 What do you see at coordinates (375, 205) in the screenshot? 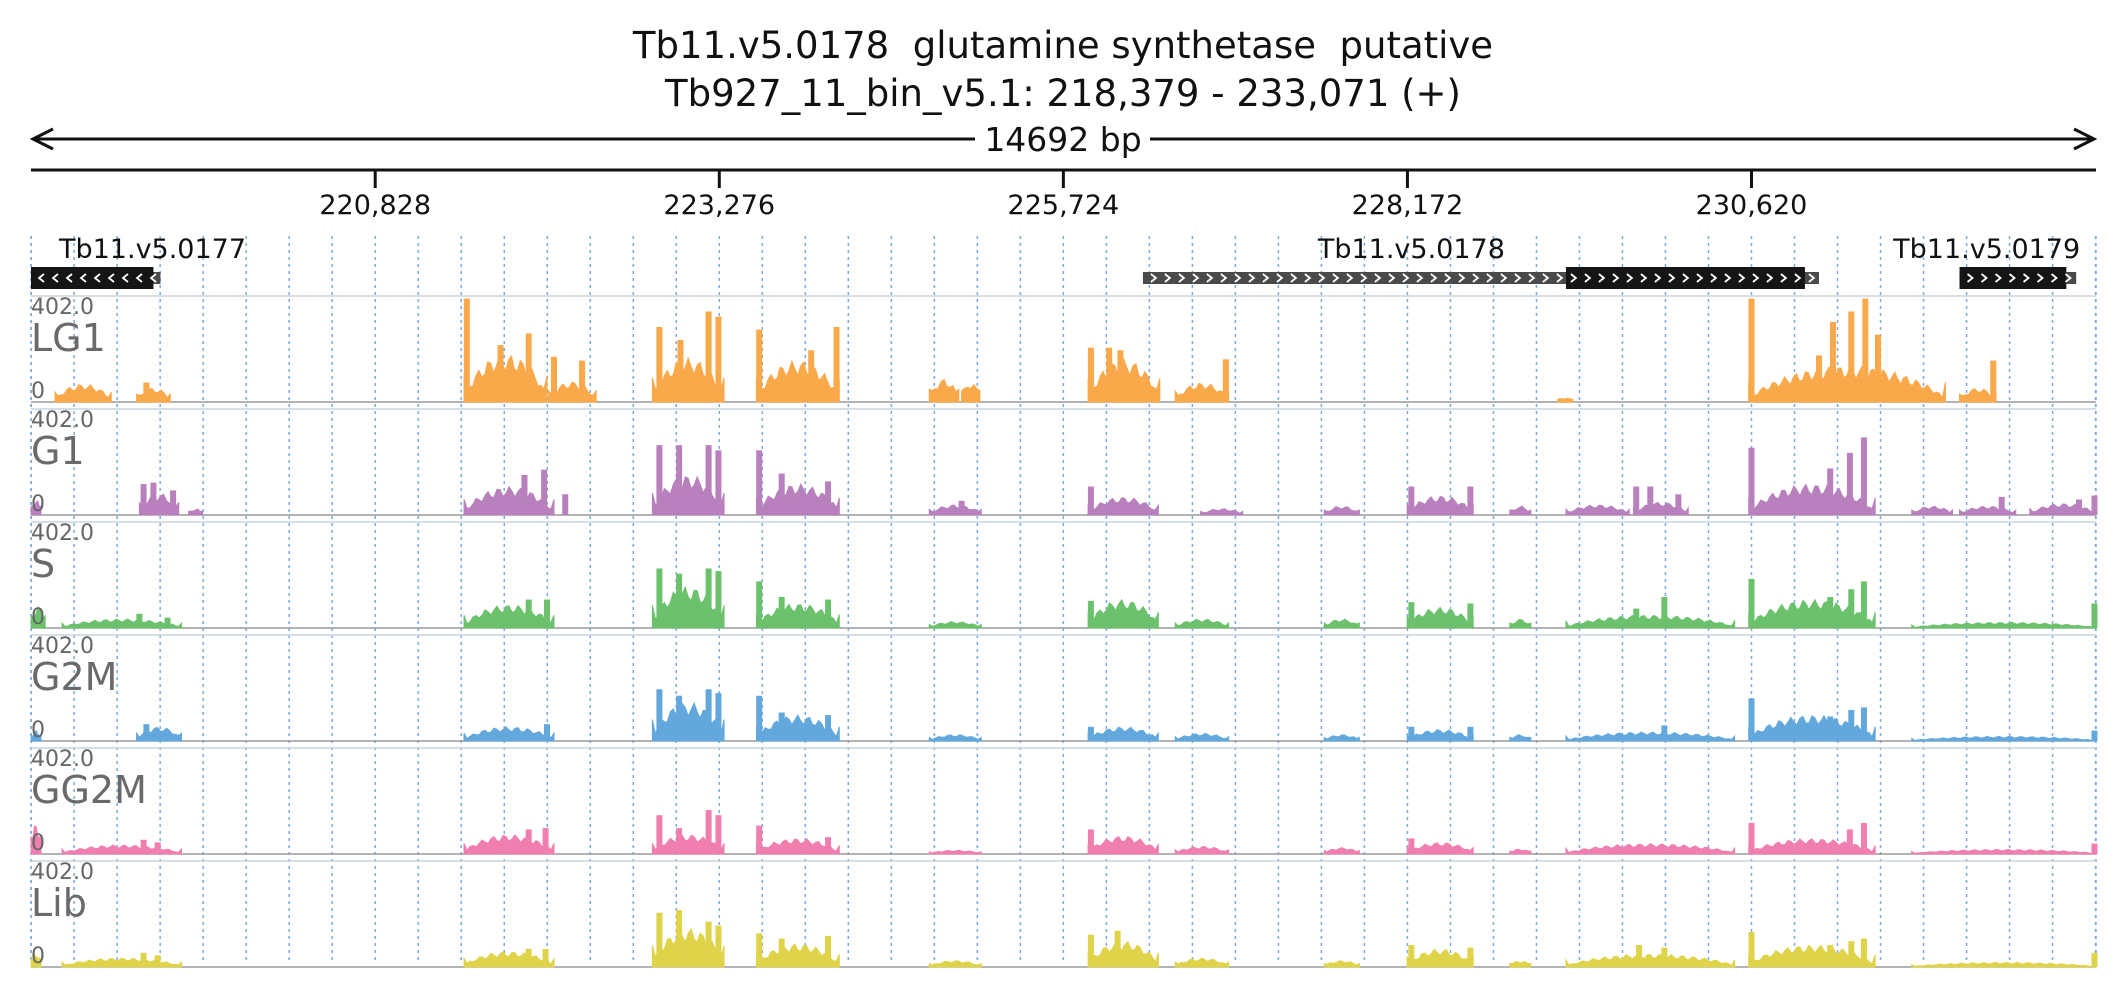
I see `x-tick-label: 220,828` at bounding box center [375, 205].